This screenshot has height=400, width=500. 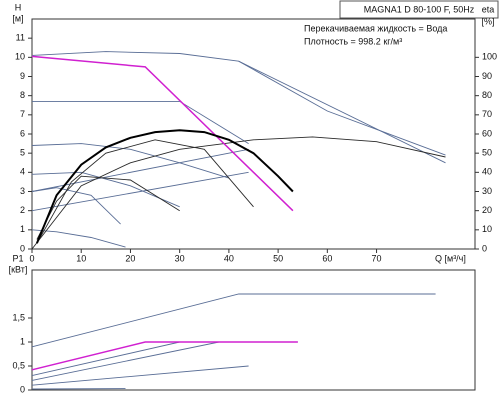 What do you see at coordinates (18, 269) in the screenshot?
I see `y-unit: [кВт]` at bounding box center [18, 269].